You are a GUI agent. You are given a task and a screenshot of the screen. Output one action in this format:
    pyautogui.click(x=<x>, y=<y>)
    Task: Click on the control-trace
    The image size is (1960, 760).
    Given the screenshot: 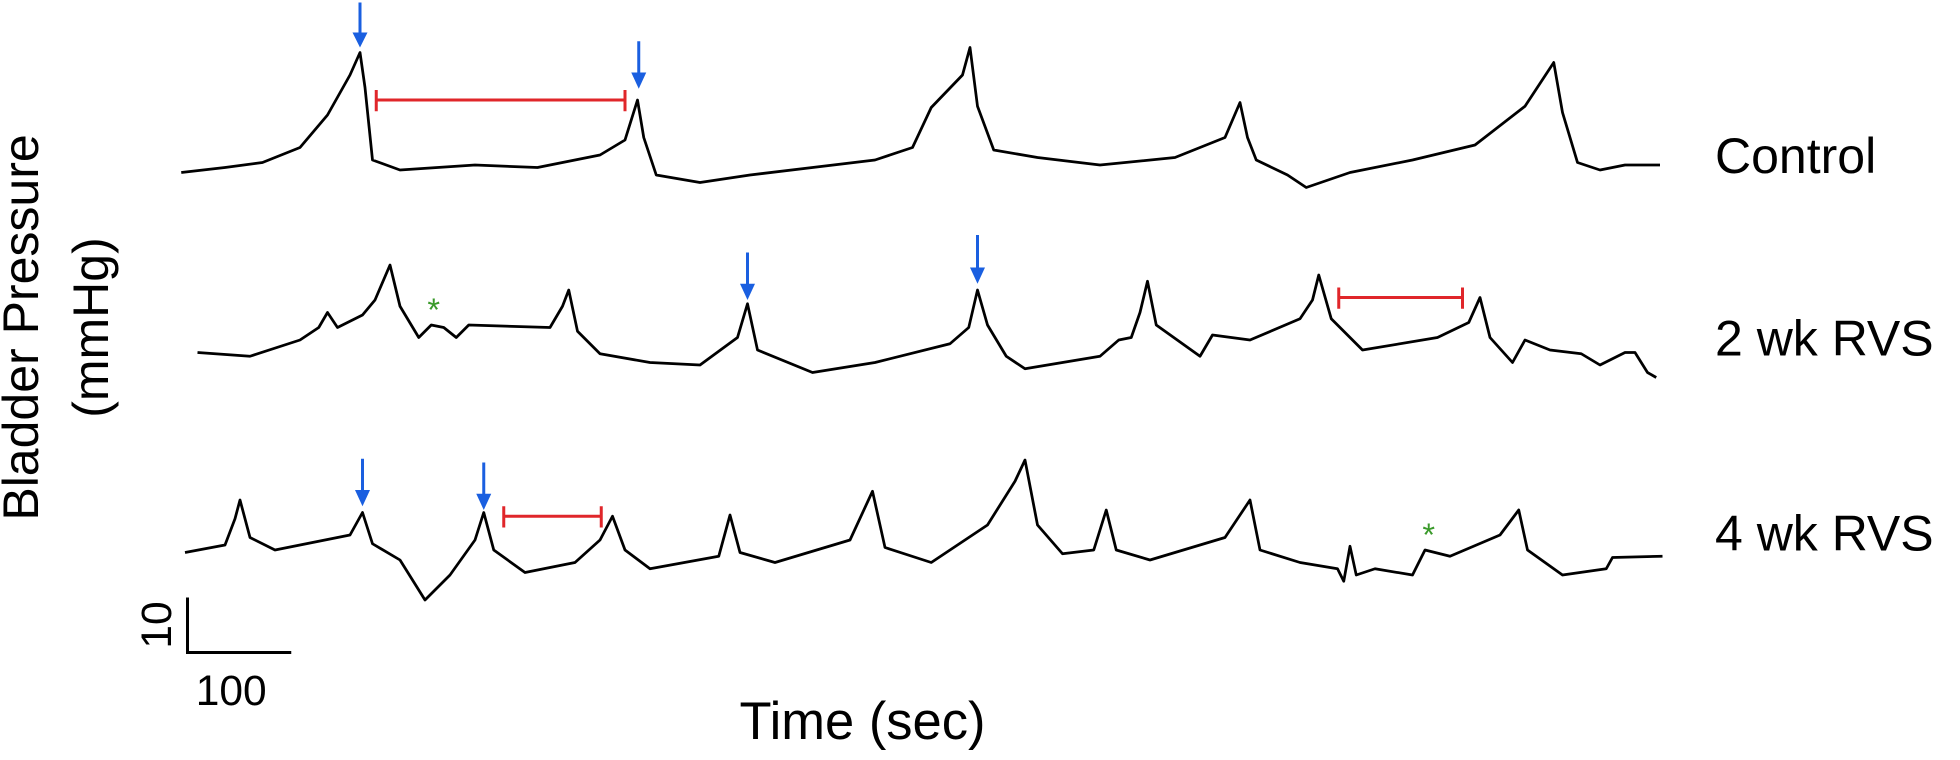 What is the action you would take?
    pyautogui.click(x=920, y=117)
    